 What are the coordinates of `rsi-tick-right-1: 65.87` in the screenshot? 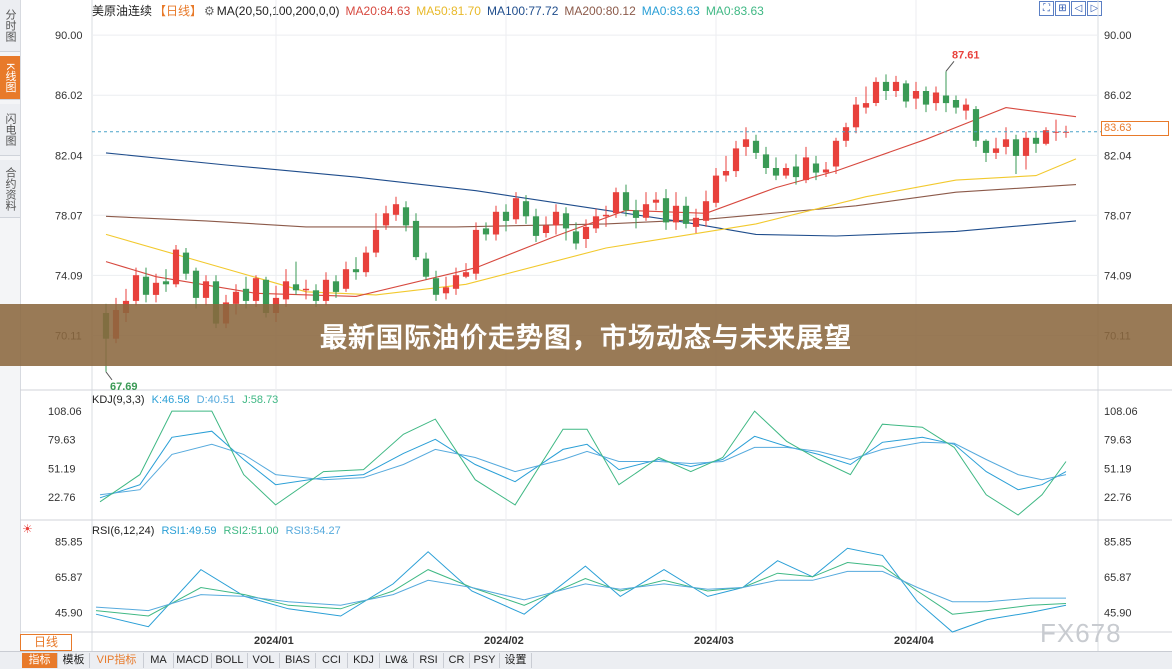 It's located at (1118, 578).